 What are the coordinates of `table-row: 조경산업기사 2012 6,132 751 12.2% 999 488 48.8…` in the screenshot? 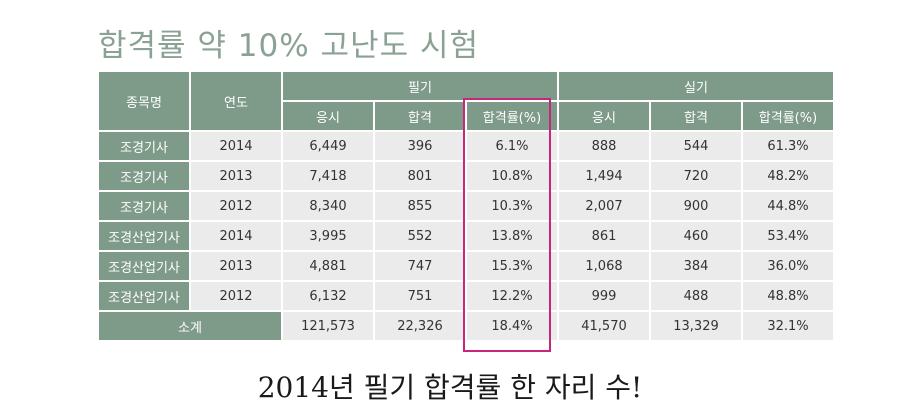 It's located at (466, 296).